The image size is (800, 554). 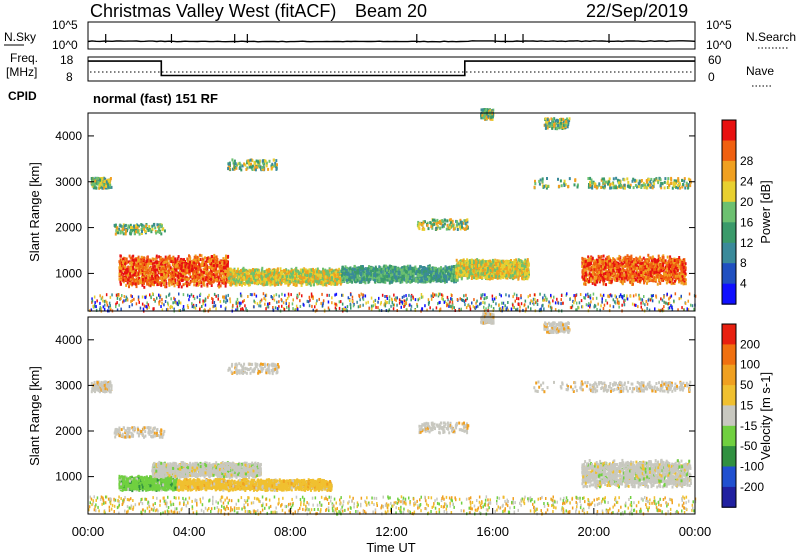 I want to click on noise-line, so click(x=391, y=41).